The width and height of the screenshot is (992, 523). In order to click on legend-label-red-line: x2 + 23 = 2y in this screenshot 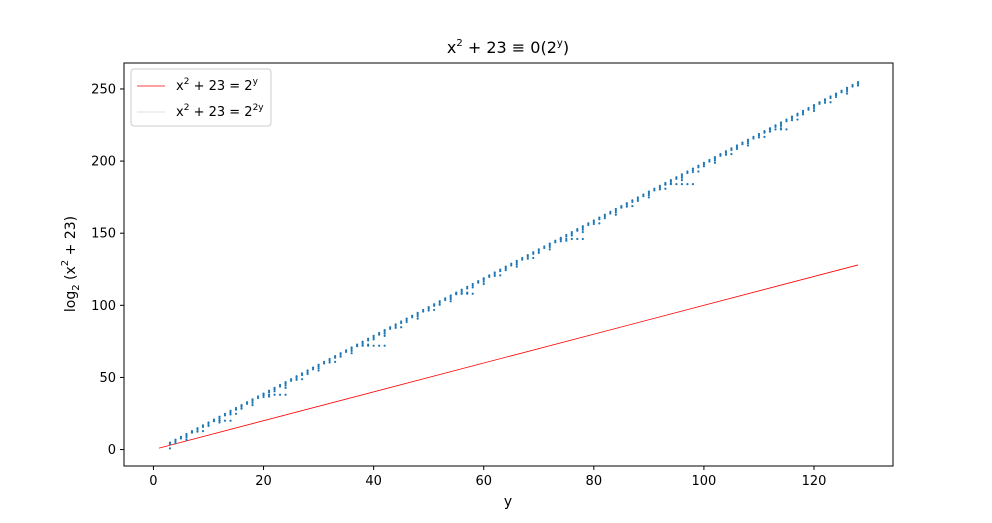, I will do `click(217, 85)`.